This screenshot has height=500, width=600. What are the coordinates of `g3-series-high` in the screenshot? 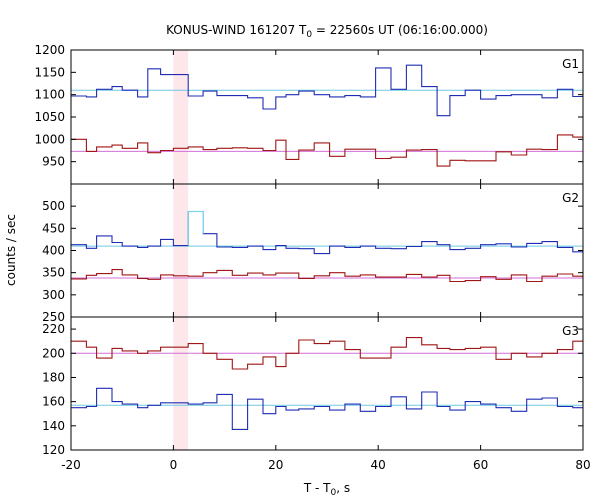 It's located at (327, 408).